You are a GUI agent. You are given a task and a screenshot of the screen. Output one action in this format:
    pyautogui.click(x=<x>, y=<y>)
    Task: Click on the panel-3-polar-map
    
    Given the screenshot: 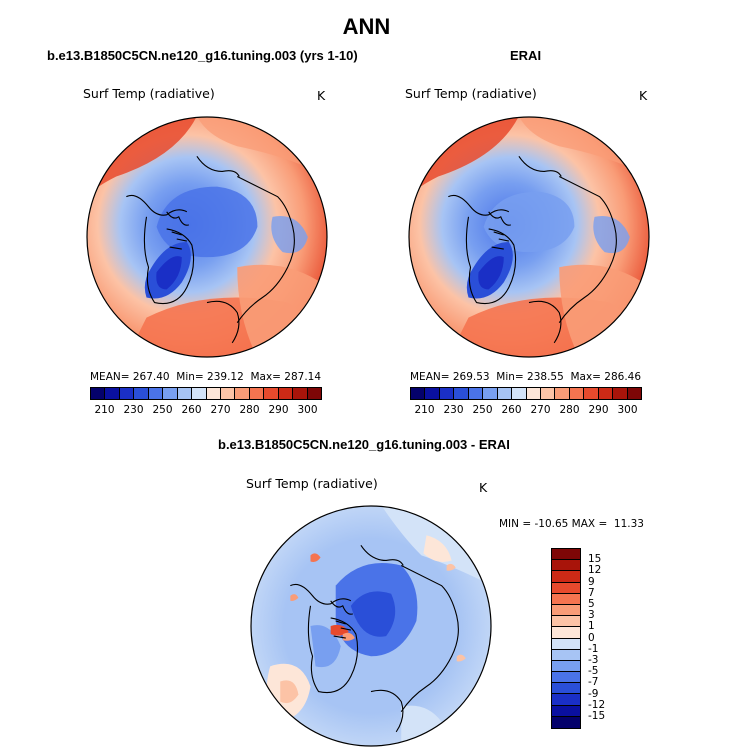 What is the action you would take?
    pyautogui.click(x=371, y=626)
    